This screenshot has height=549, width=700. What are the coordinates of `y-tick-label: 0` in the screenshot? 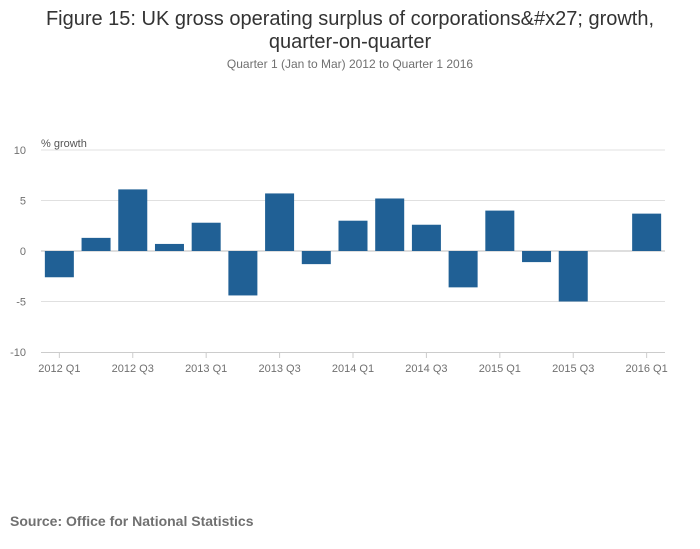 It's located at (23, 252).